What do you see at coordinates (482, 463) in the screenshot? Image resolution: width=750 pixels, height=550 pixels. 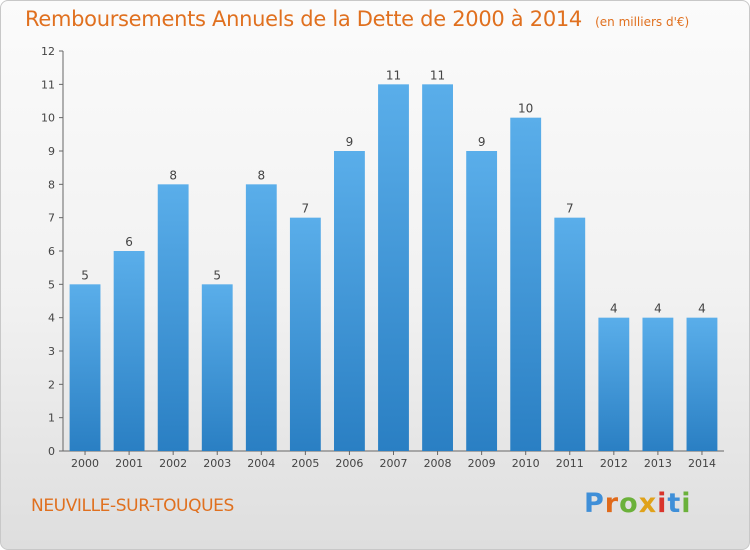 I see `x-tick-label: 2009` at bounding box center [482, 463].